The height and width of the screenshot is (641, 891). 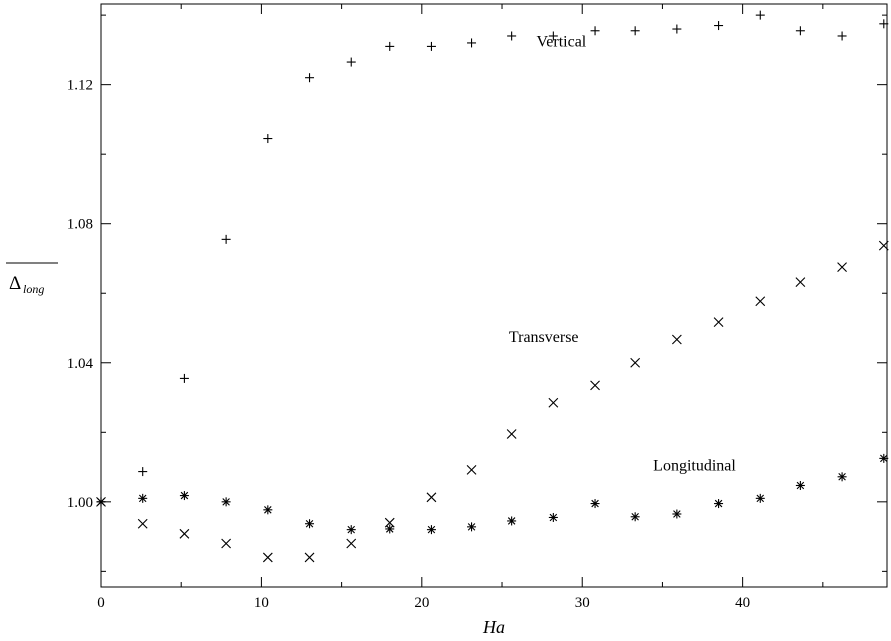 I want to click on x-tick-label: 20, so click(x=421, y=603).